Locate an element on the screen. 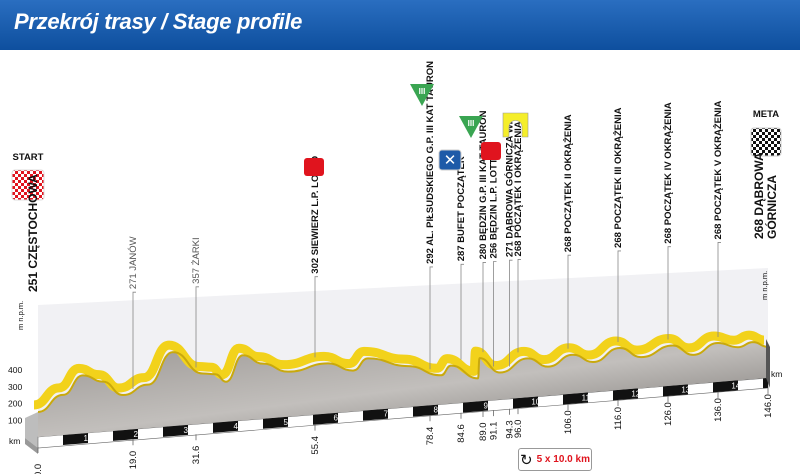  elevation-tick-label: 100 is located at coordinates (15, 420).